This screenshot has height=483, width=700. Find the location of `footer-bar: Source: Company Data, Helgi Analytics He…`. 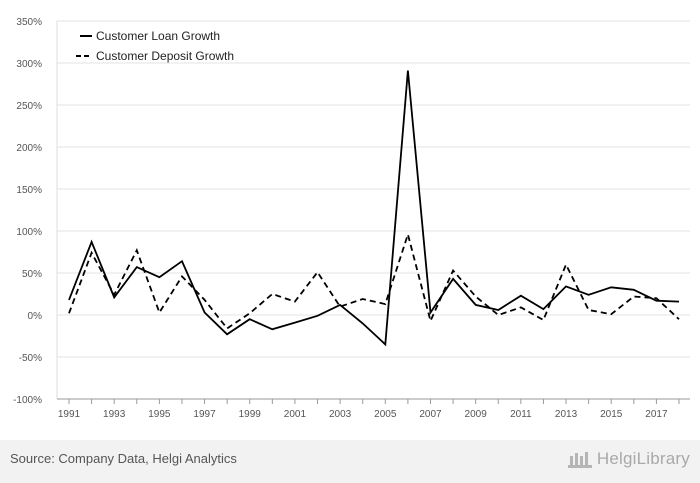

footer-bar: Source: Company Data, Helgi Analytics He… is located at coordinates (350, 461).